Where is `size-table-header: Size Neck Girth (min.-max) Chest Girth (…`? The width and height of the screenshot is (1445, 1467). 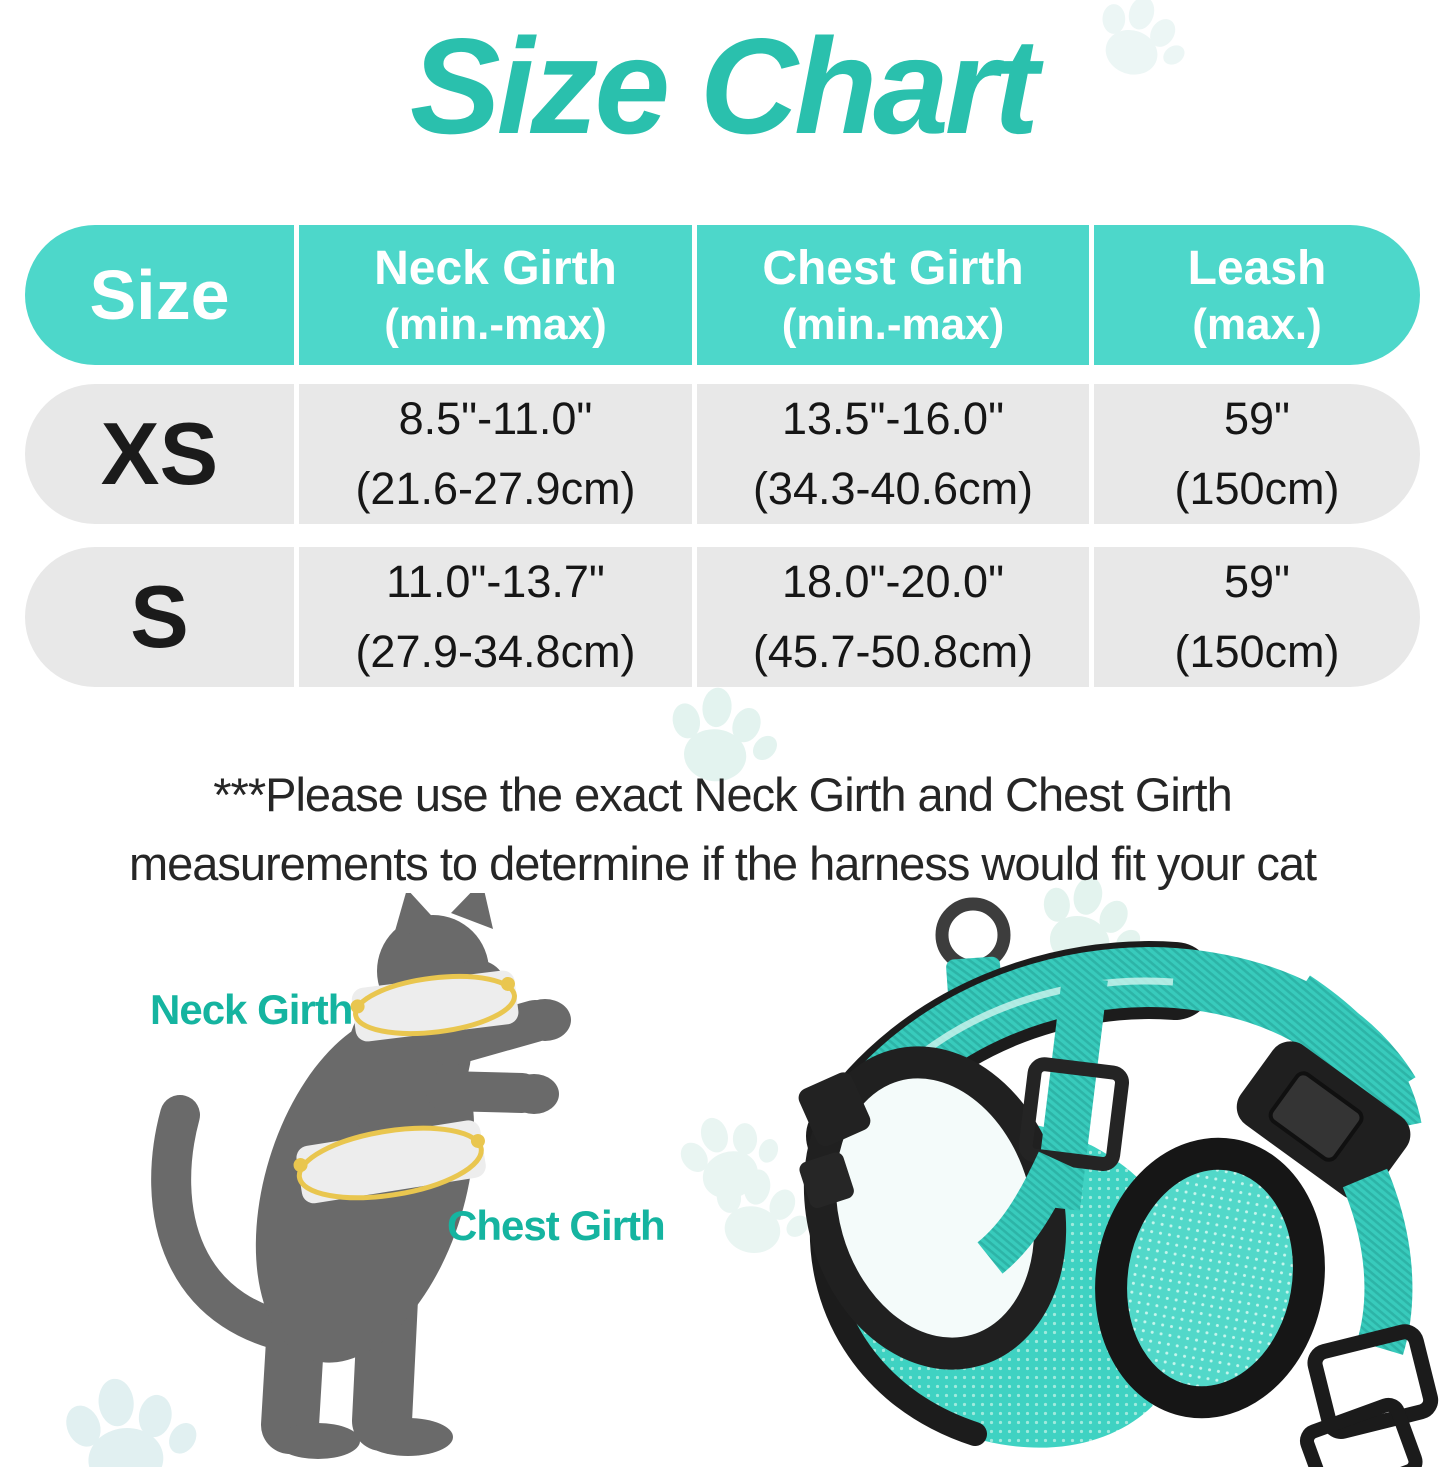 size-table-header: Size Neck Girth (min.-max) Chest Girth (… is located at coordinates (722, 295).